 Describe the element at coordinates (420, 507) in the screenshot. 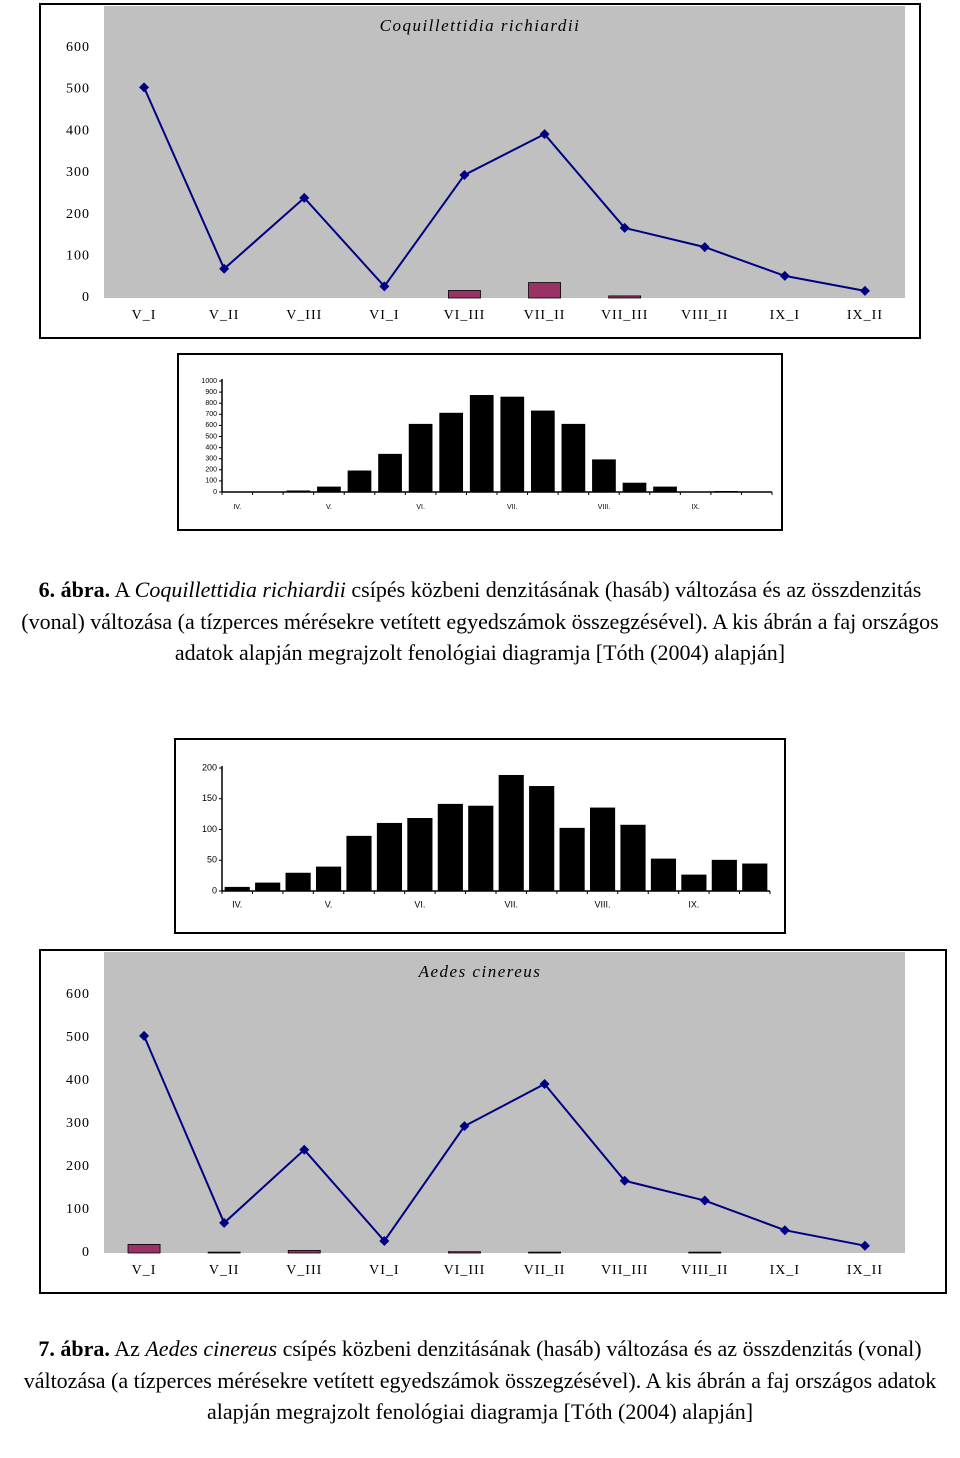

I see `x-tick-label: VI.` at that location.